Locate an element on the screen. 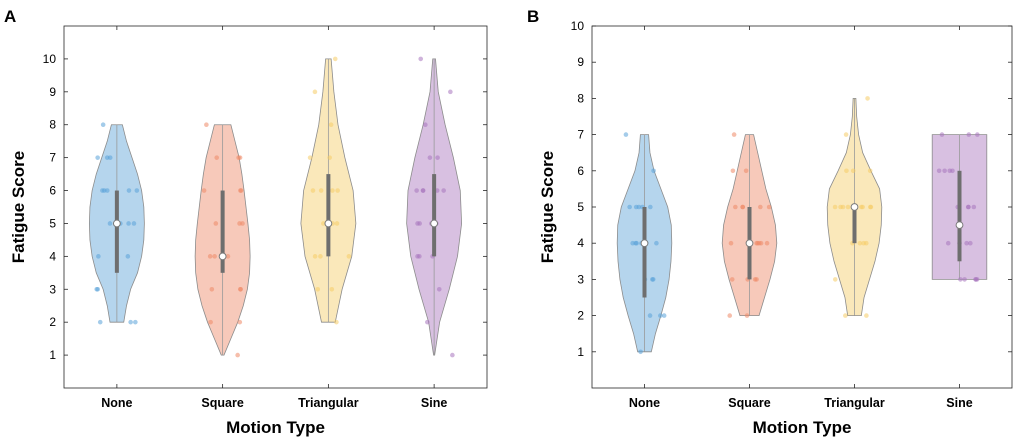 The image size is (1021, 443). y-tick-label: 8 is located at coordinates (52, 125).